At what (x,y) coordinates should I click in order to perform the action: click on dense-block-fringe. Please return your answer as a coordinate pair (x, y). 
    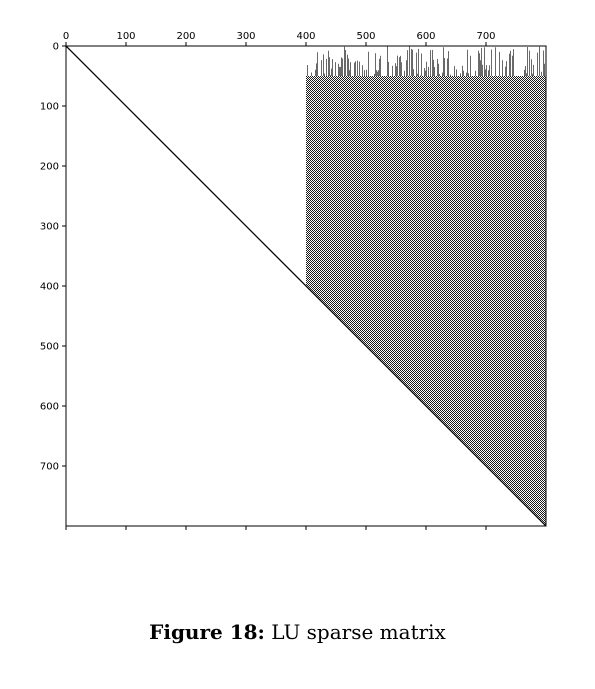
    Looking at the image, I should click on (426, 61).